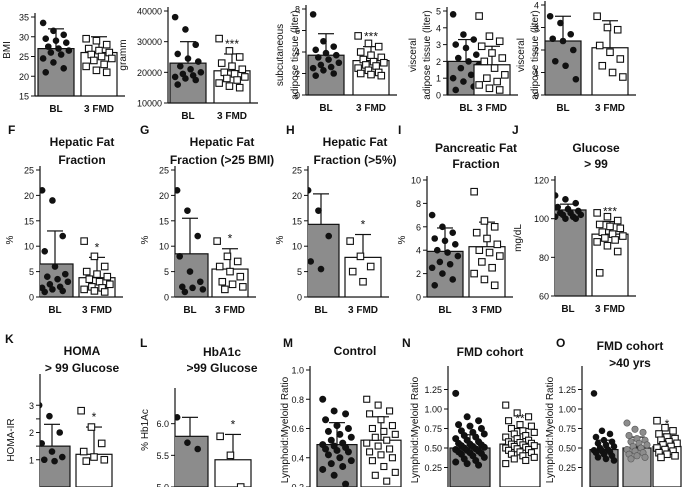  What do you see at coordinates (63, 64) in the screenshot?
I see `chart-panel-bmi: 15 20 25 30 35 BMI BL 3 FMD` at bounding box center [63, 64].